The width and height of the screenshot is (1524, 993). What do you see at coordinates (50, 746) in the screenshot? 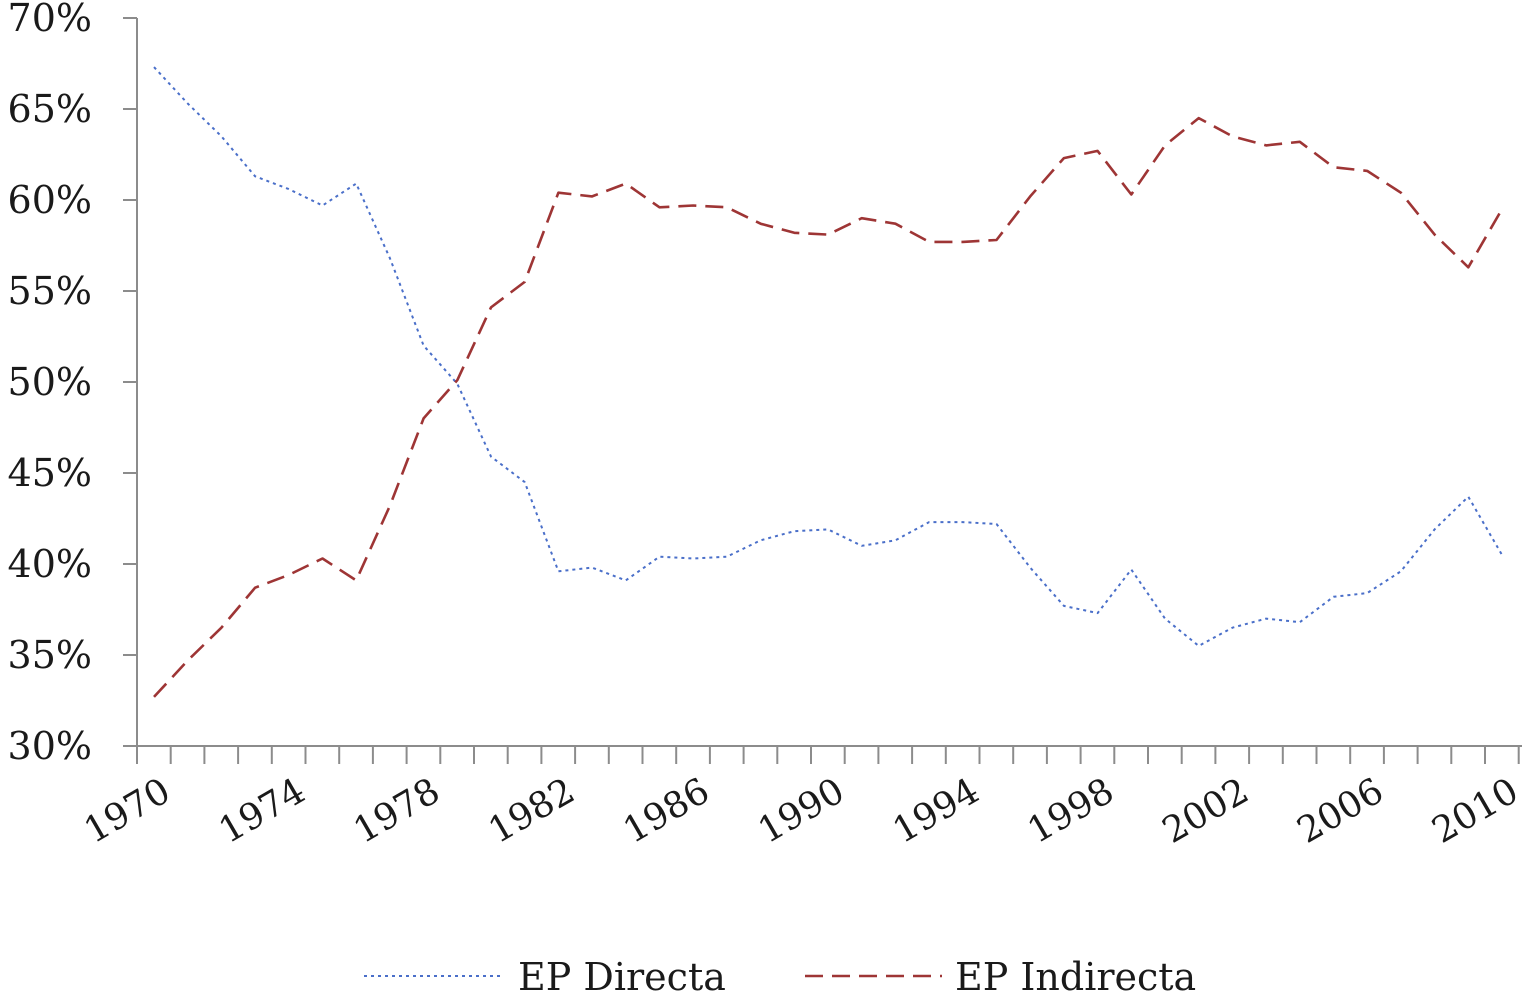
I see `y-tick-label: 30%` at bounding box center [50, 746].